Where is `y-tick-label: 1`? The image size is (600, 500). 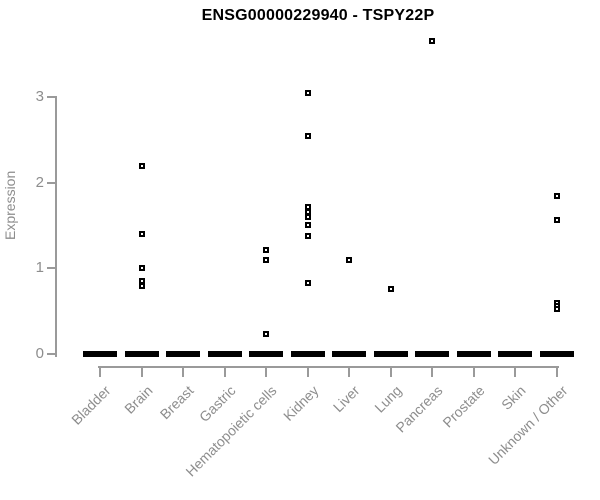 y-tick-label: 1 is located at coordinates (39, 268).